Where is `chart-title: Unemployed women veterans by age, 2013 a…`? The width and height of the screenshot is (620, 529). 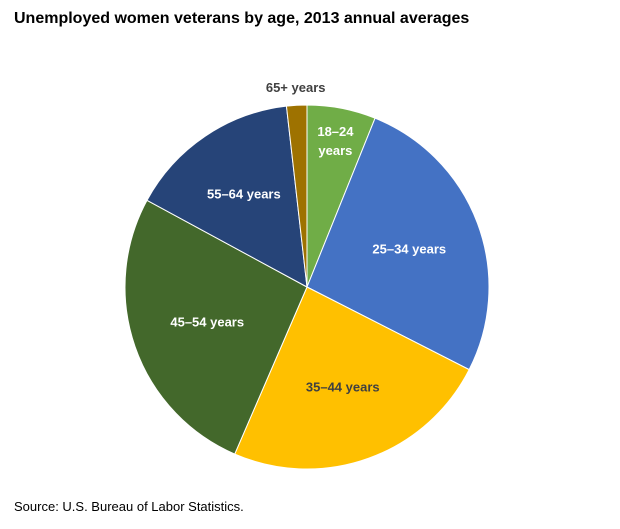
chart-title: Unemployed women veterans by age, 2013 a… is located at coordinates (242, 18).